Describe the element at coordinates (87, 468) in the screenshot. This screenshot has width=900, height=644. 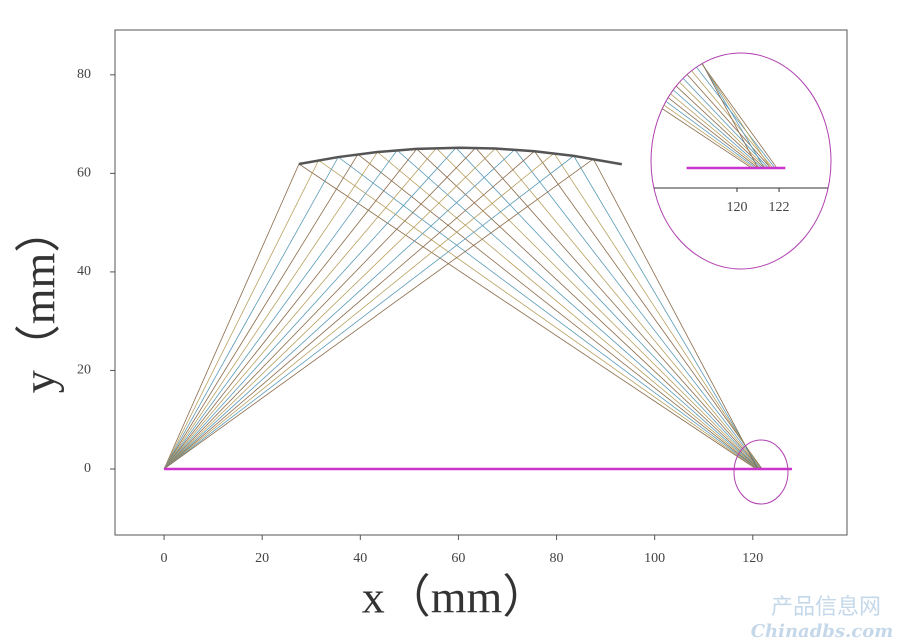
I see `y-tick-label: 0` at that location.